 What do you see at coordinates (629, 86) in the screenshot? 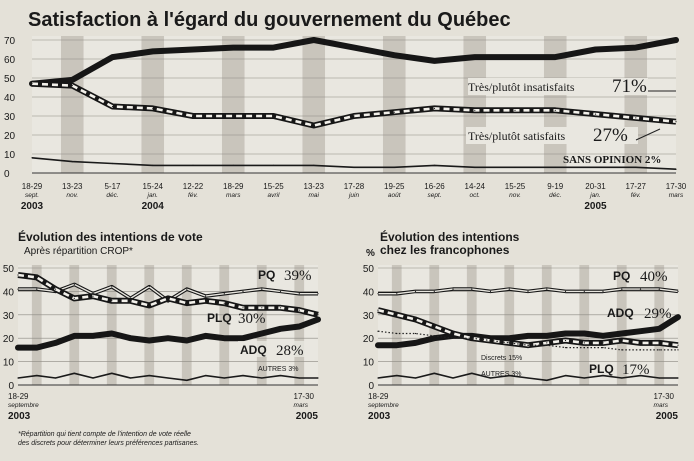
I see `series-value: 71%` at bounding box center [629, 86].